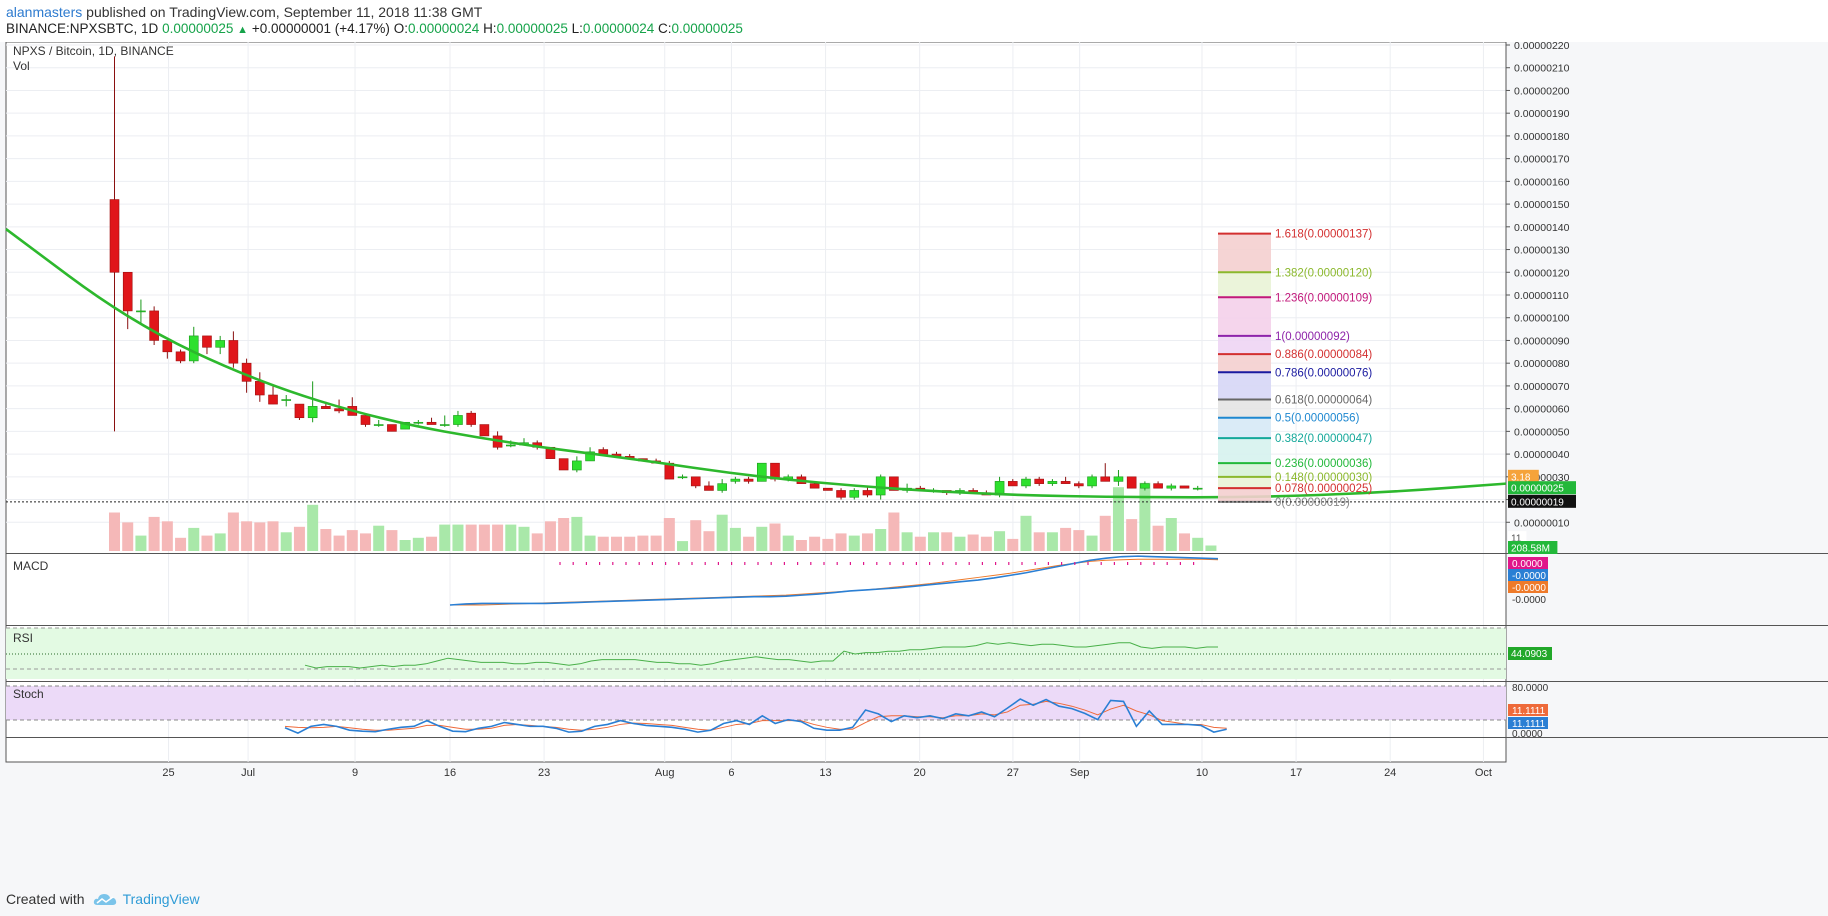  Describe the element at coordinates (31, 566) in the screenshot. I see `macd-label: MACD` at that location.